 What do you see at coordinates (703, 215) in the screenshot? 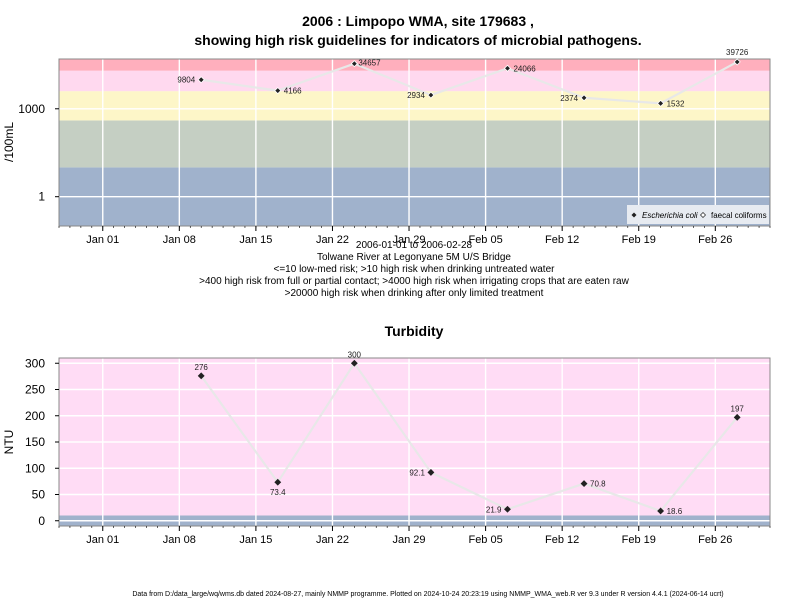
I see `legend-marker-faecal-coliforms` at bounding box center [703, 215].